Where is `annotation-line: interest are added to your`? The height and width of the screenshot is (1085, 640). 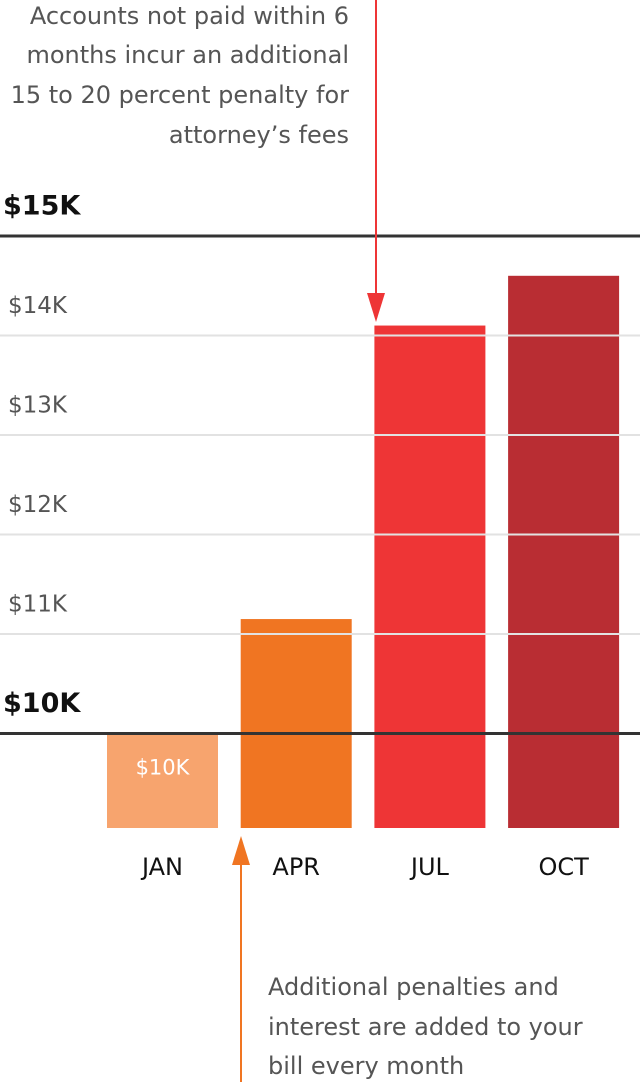
annotation-line: interest are added to your is located at coordinates (425, 1027).